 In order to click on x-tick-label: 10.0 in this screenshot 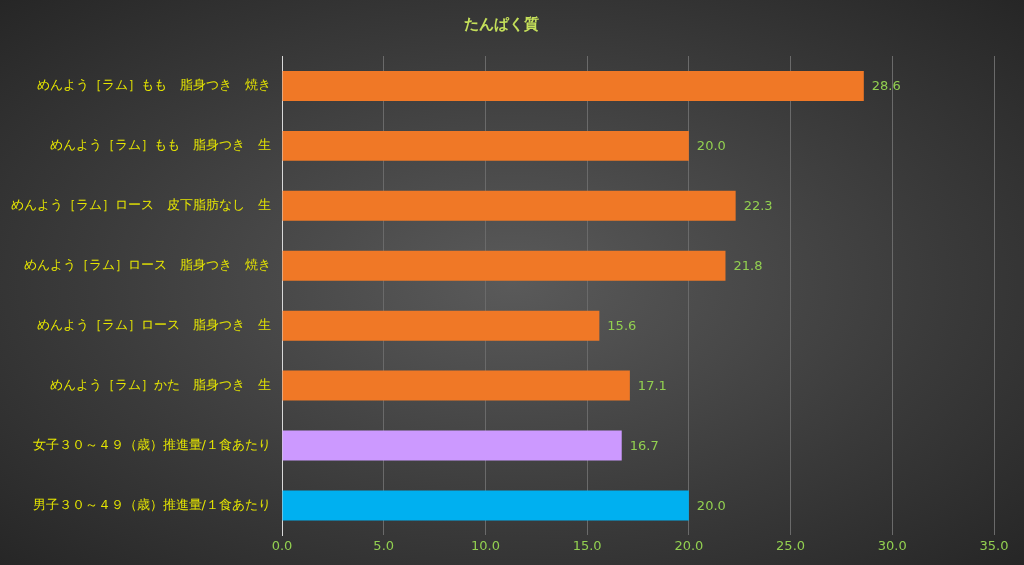, I will do `click(485, 545)`.